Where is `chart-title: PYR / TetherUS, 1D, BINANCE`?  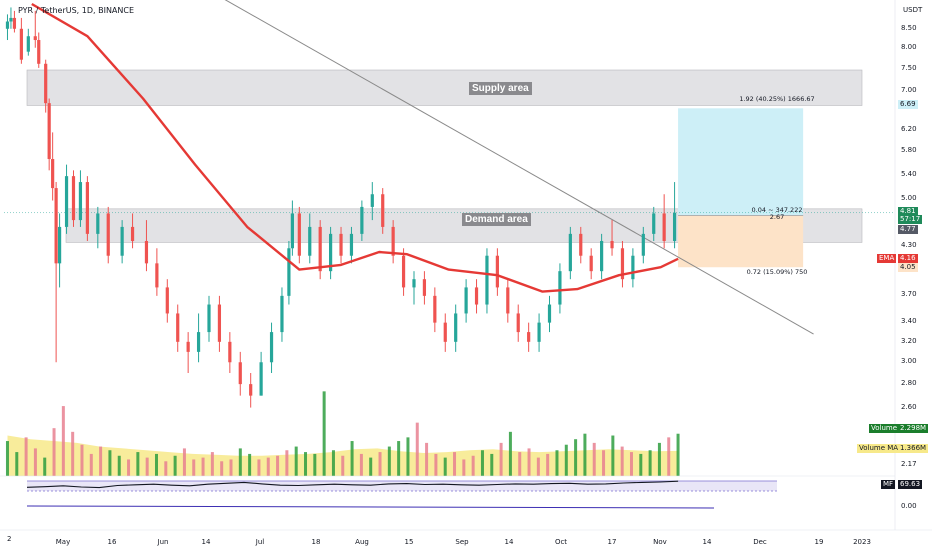
chart-title: PYR / TetherUS, 1D, BINANCE is located at coordinates (76, 10).